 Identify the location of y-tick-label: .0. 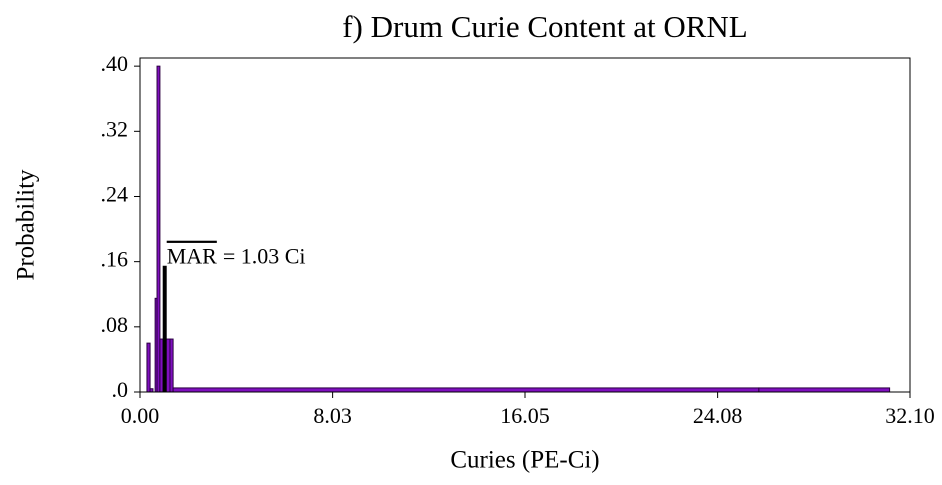
(120, 389).